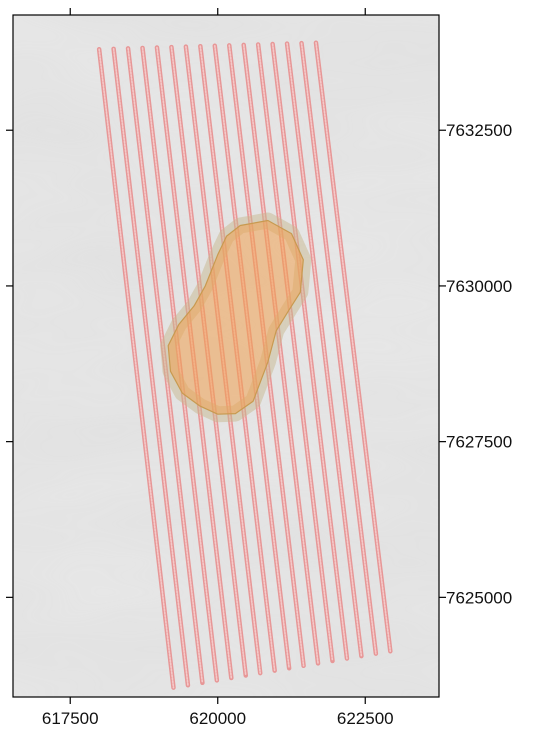  I want to click on target-area, so click(236, 317).